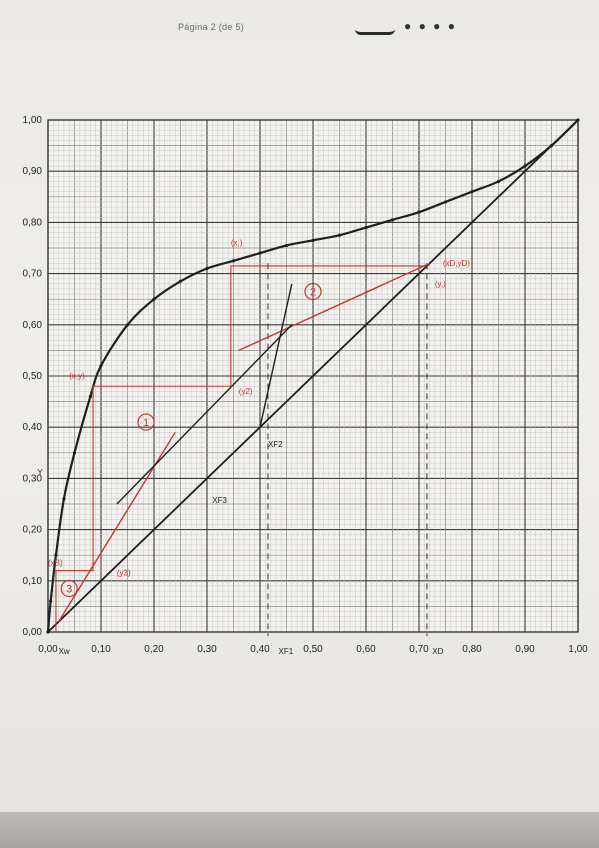 This screenshot has height=848, width=599. Describe the element at coordinates (472, 649) in the screenshot. I see `x-tick-label: 0,80` at that location.